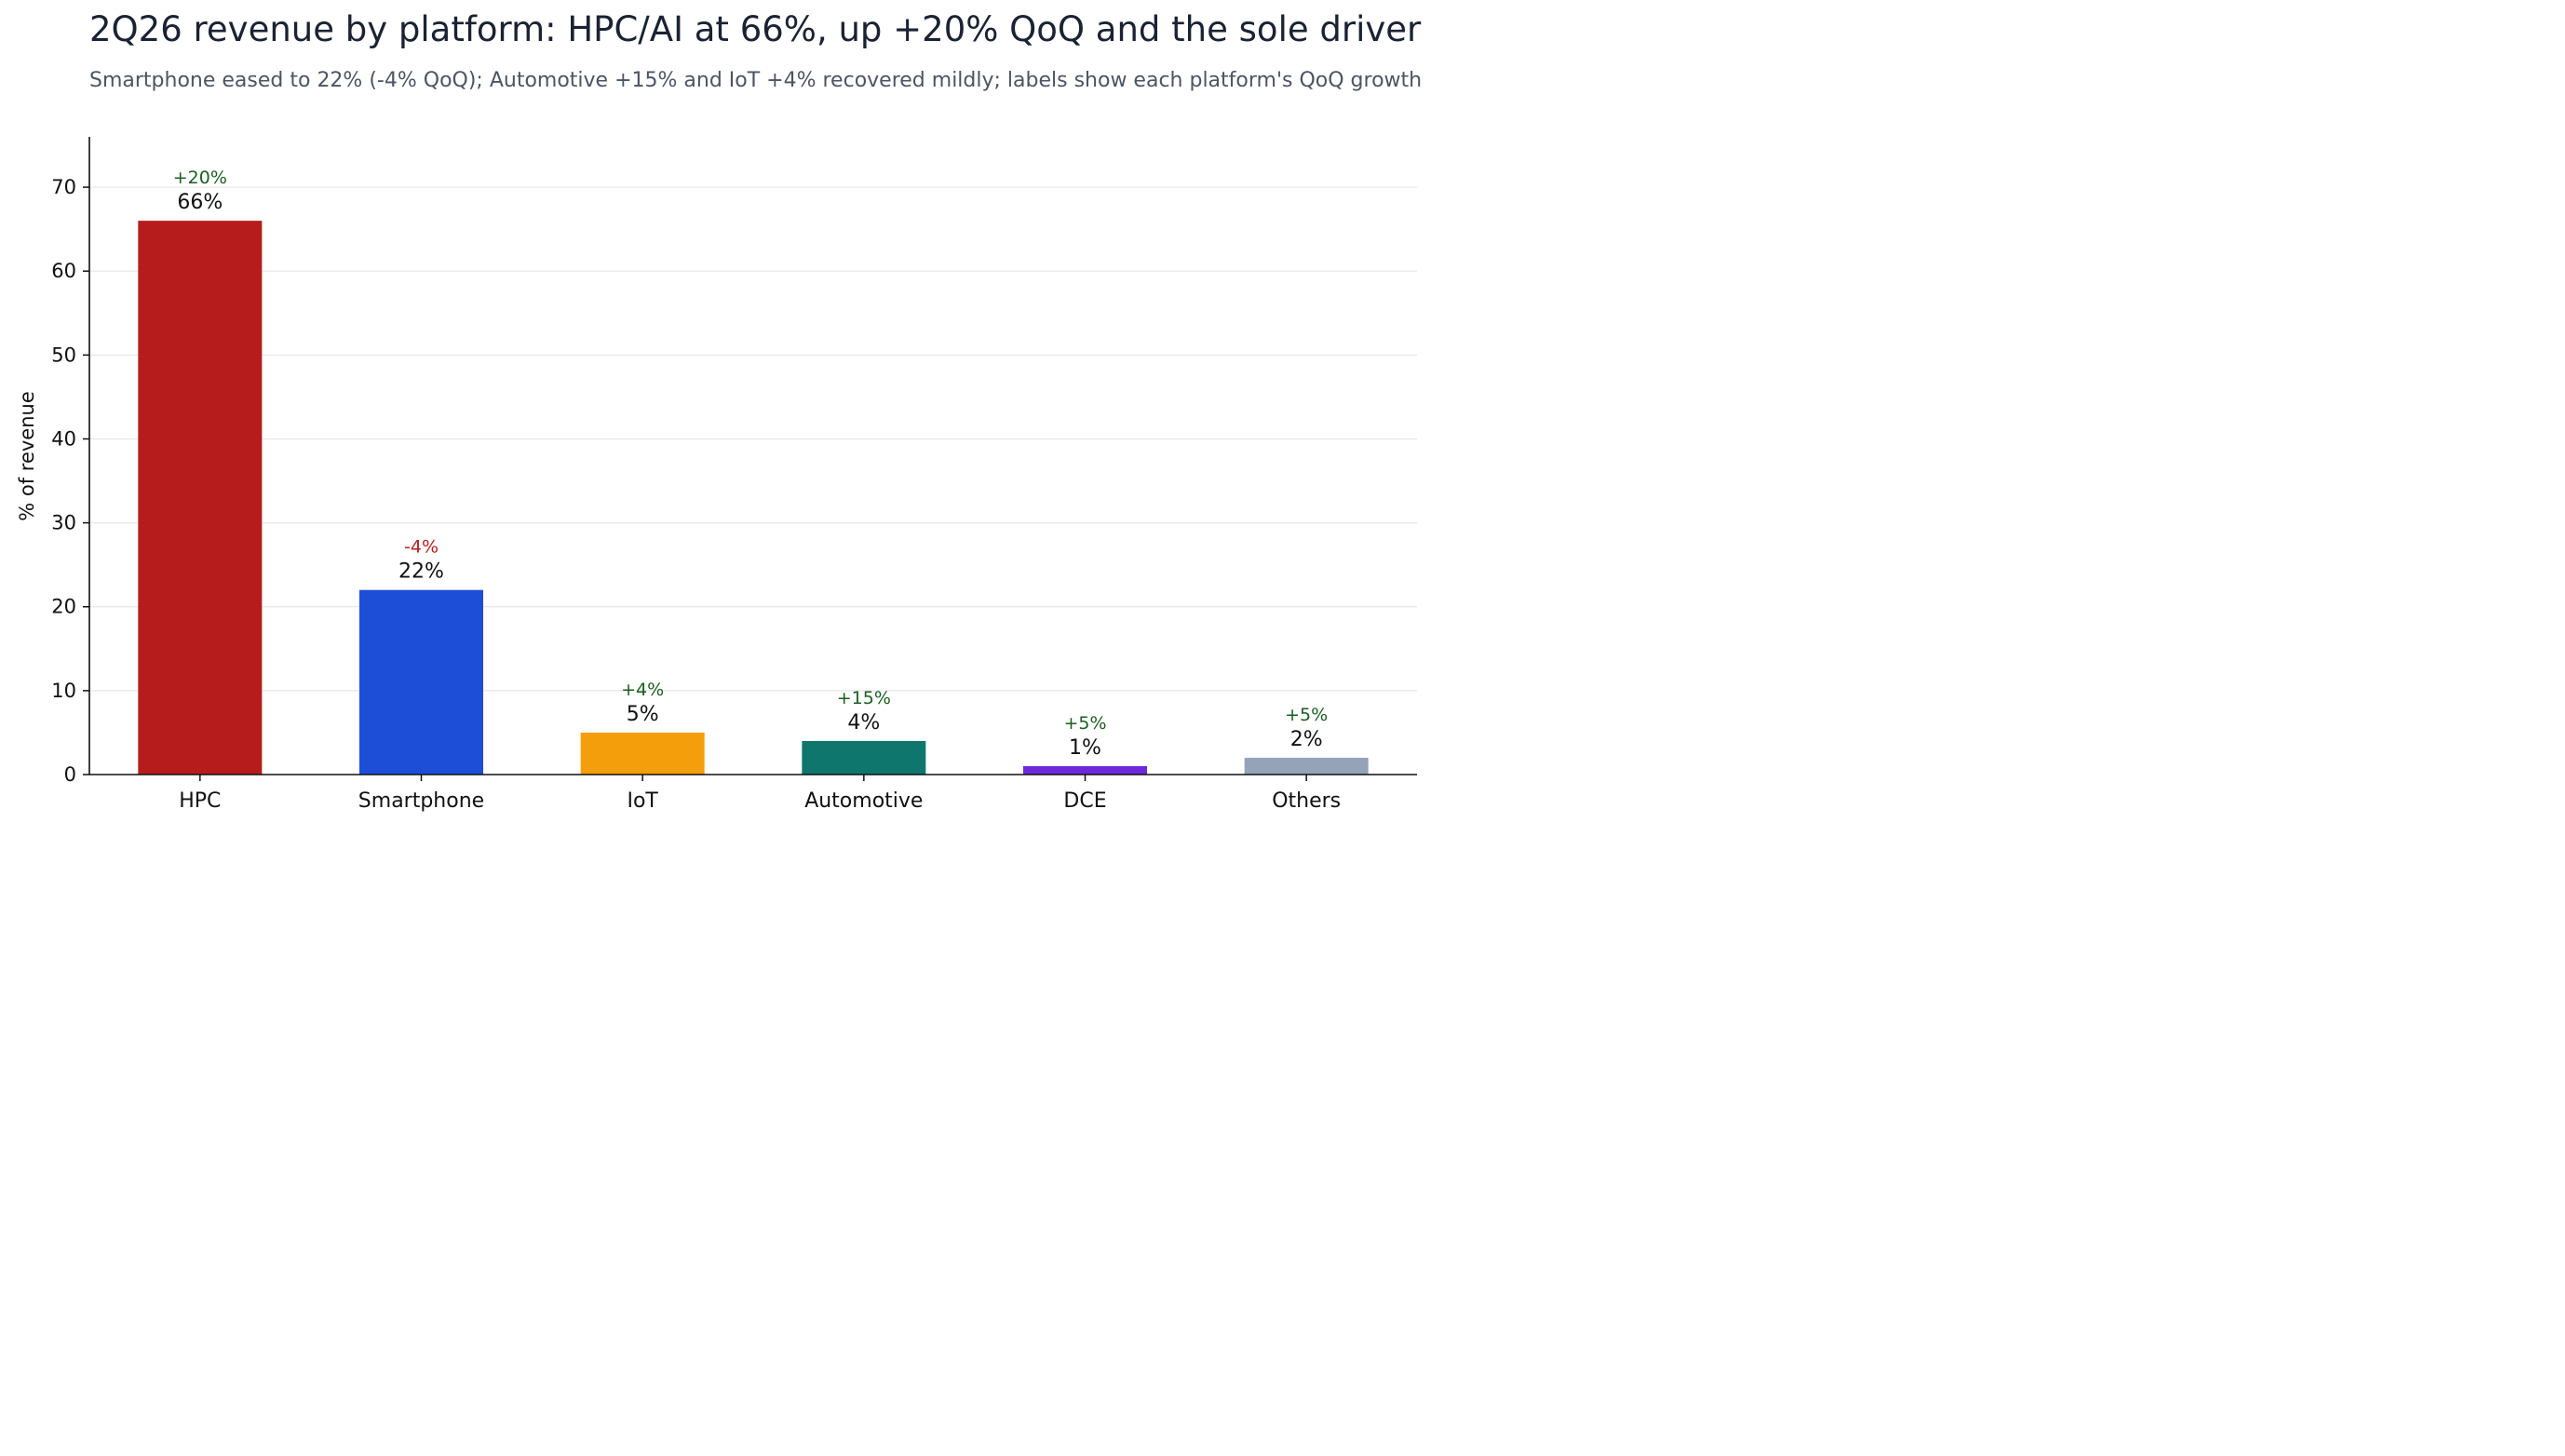 This screenshot has width=2565, height=1456. What do you see at coordinates (64, 691) in the screenshot?
I see `y-tick-label: 10` at bounding box center [64, 691].